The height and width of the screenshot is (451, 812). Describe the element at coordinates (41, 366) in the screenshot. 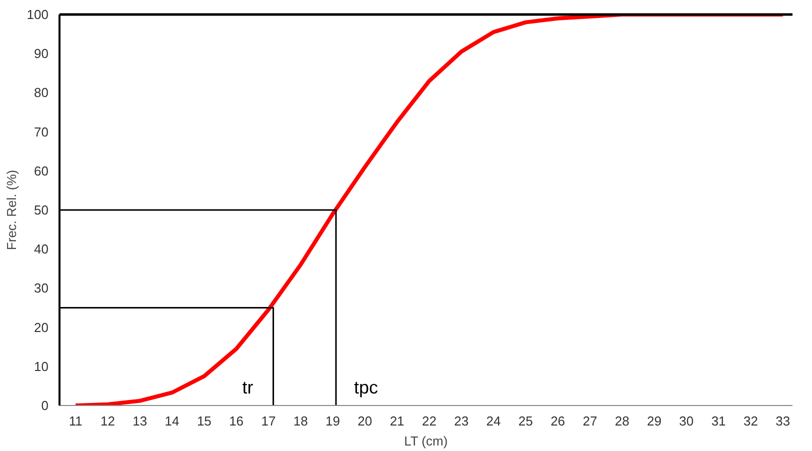

I see `y-tick-label: 10` at that location.